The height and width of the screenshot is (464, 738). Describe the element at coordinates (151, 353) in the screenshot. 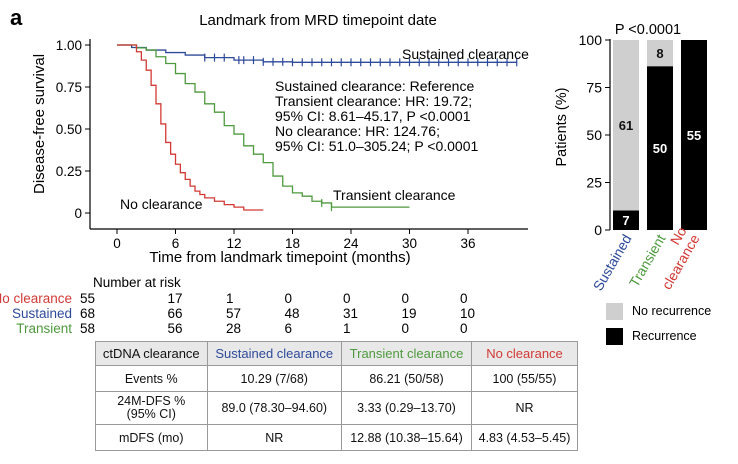

I see `header-ctdna-clearance: ctDNA clearance` at that location.